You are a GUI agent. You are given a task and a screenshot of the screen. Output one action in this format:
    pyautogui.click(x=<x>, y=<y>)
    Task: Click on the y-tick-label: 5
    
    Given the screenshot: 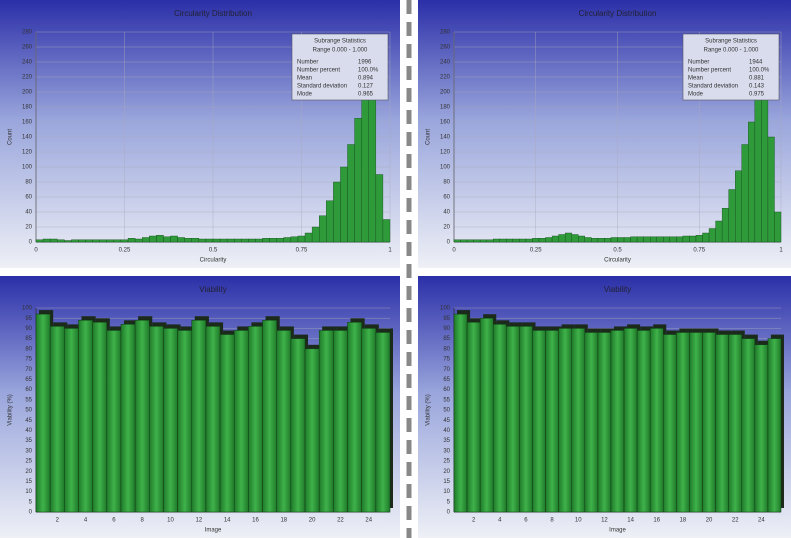 What is the action you would take?
    pyautogui.click(x=449, y=502)
    